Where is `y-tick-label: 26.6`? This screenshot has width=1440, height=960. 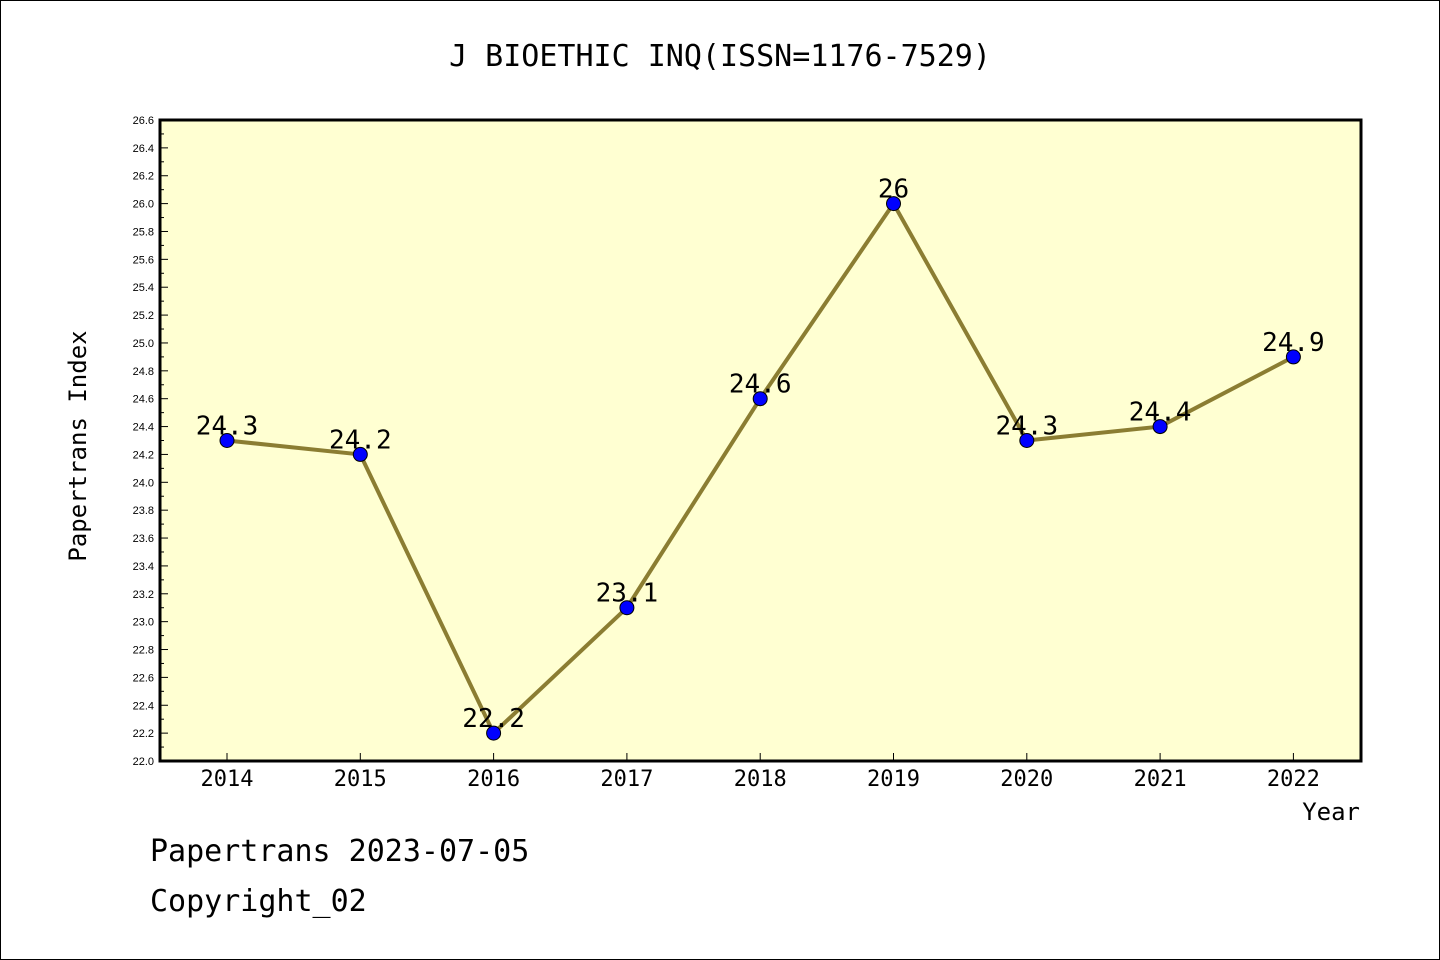
y-tick-label: 26.6 is located at coordinates (143, 121).